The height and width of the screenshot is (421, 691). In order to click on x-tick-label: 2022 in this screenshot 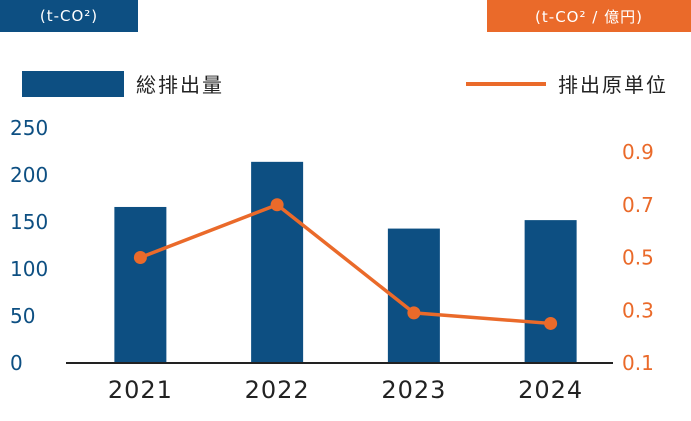, I will do `click(277, 390)`.